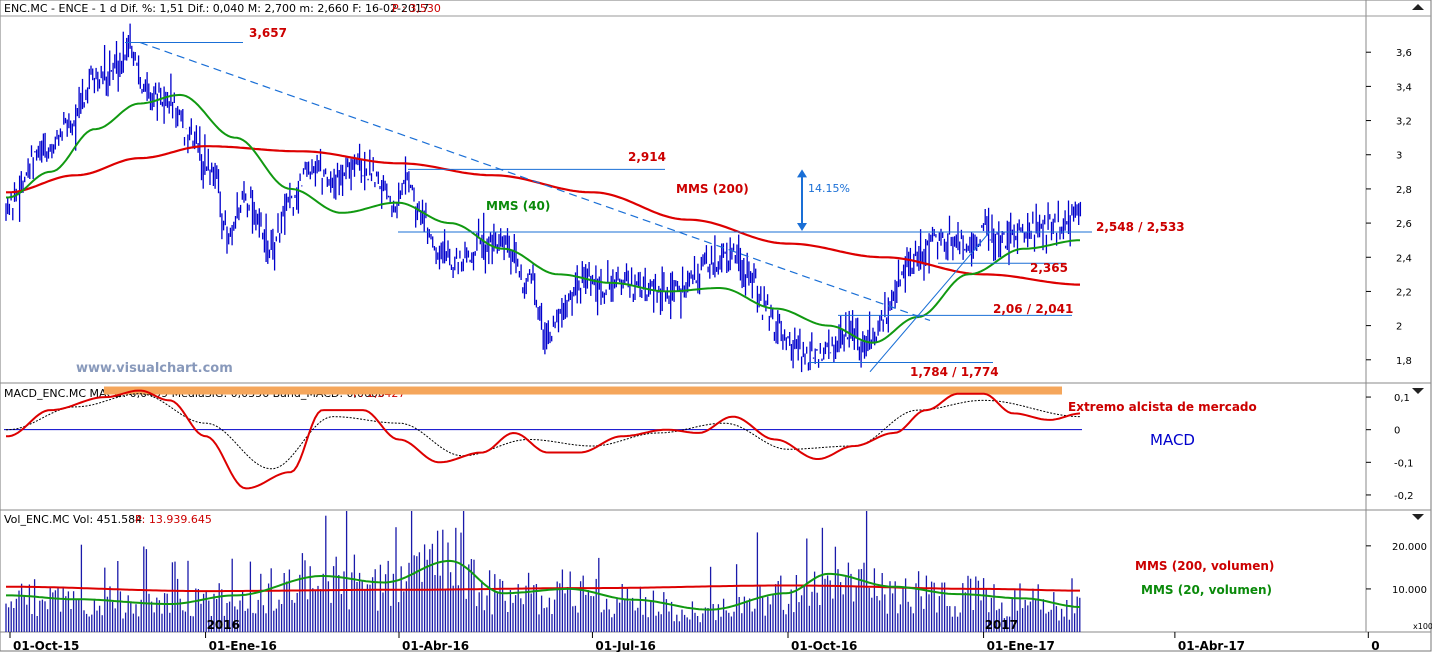 The image size is (1432, 652). What do you see at coordinates (1162, 407) in the screenshot?
I see `label-extremo: Extremo alcista de mercado` at bounding box center [1162, 407].